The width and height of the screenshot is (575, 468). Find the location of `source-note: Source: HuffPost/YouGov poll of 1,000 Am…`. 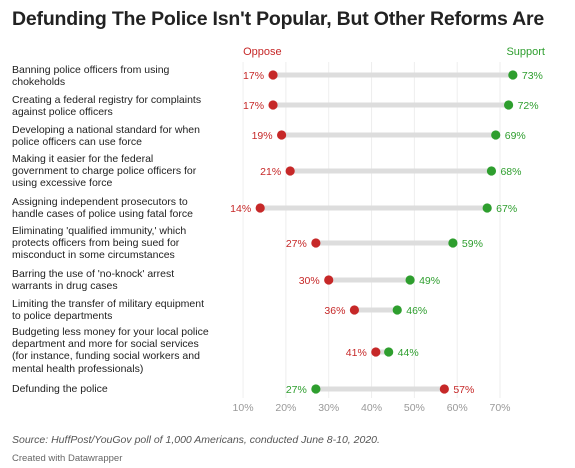

source-note: Source: HuffPost/YouGov poll of 1,000 Am… is located at coordinates (196, 440).